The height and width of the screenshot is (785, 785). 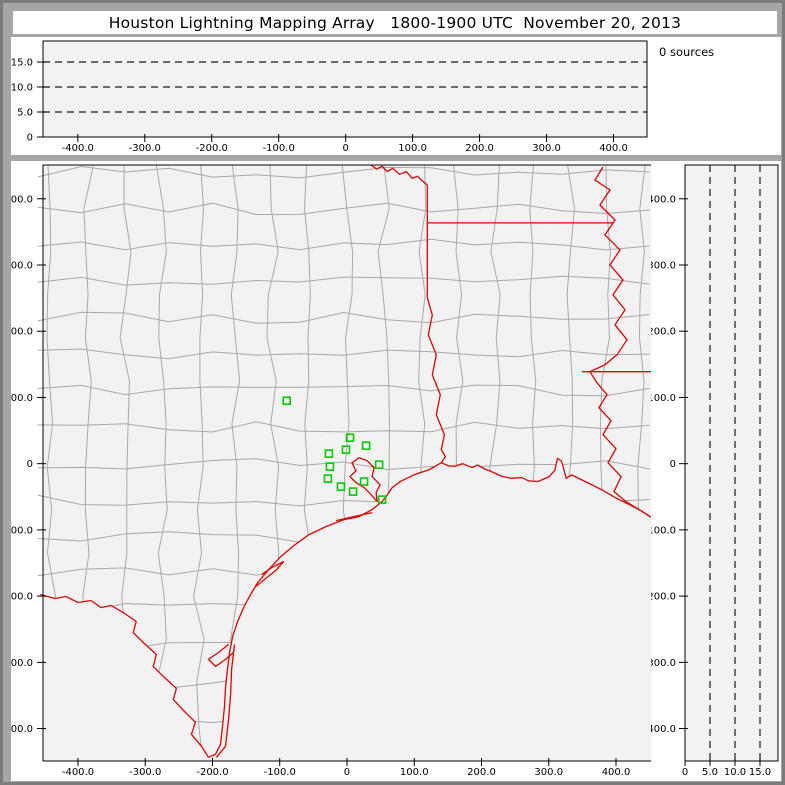 I want to click on x-tick-label: 5.0, so click(x=710, y=772).